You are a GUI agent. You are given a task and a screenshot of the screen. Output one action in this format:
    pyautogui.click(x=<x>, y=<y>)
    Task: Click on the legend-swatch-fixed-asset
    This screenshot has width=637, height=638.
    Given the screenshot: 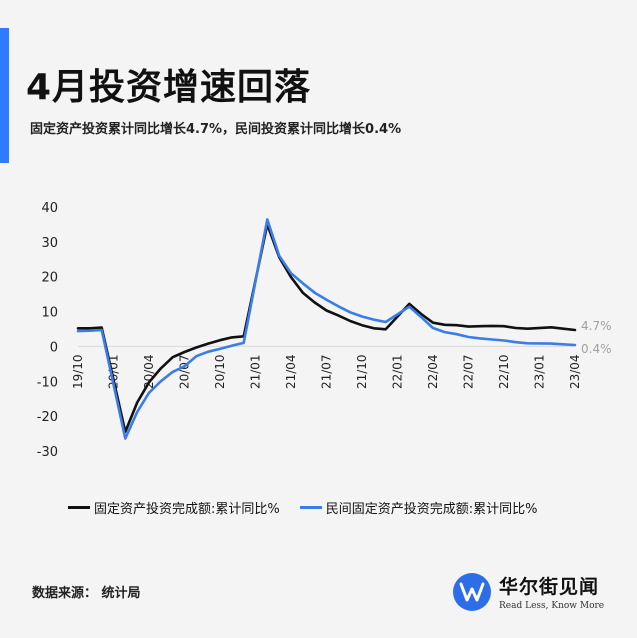 What is the action you would take?
    pyautogui.click(x=79, y=507)
    